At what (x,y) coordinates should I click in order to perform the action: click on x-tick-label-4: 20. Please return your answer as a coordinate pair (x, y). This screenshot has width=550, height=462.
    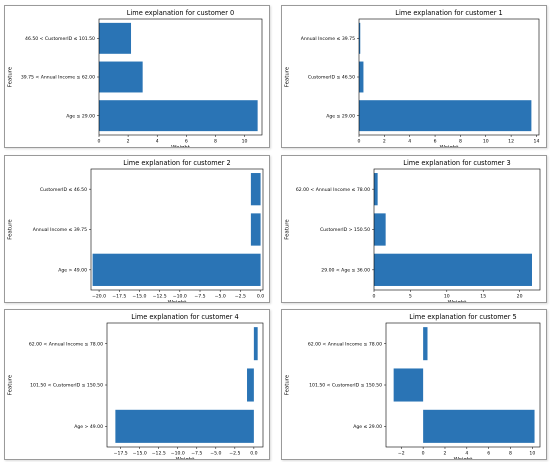
    Looking at the image, I should click on (520, 297).